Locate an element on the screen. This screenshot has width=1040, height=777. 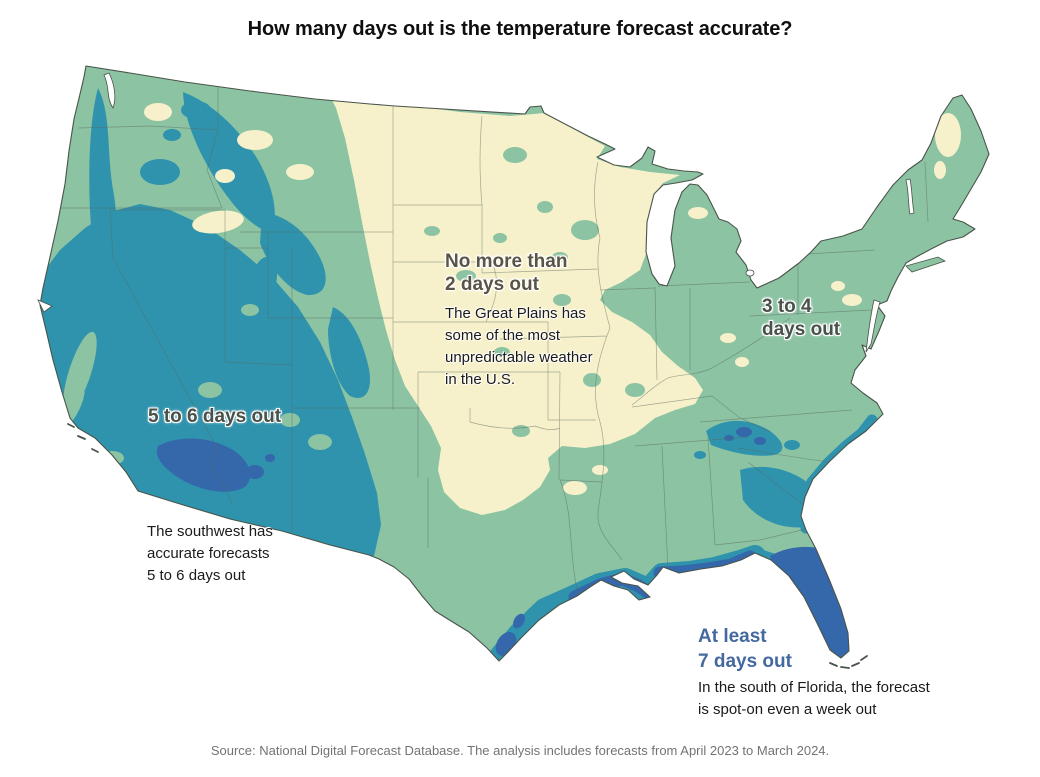
label-5-6-days: 5 to 6 days out is located at coordinates (215, 416).